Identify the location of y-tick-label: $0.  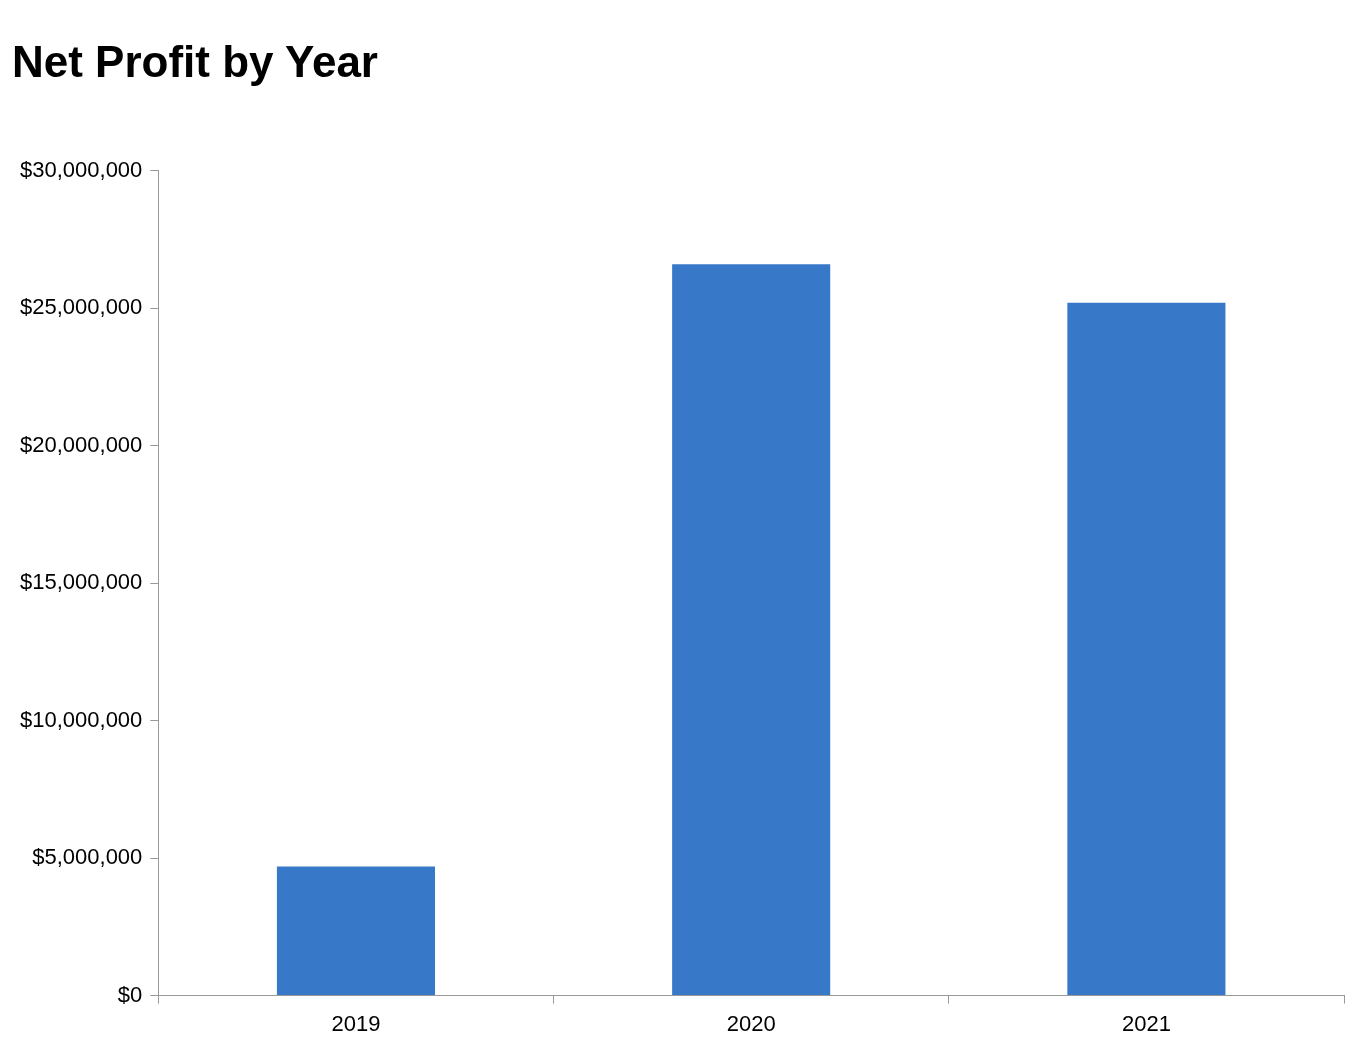
(130, 994).